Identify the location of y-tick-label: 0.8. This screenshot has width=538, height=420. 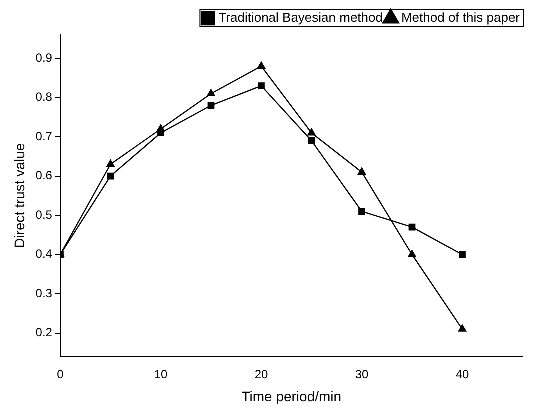
(44, 97).